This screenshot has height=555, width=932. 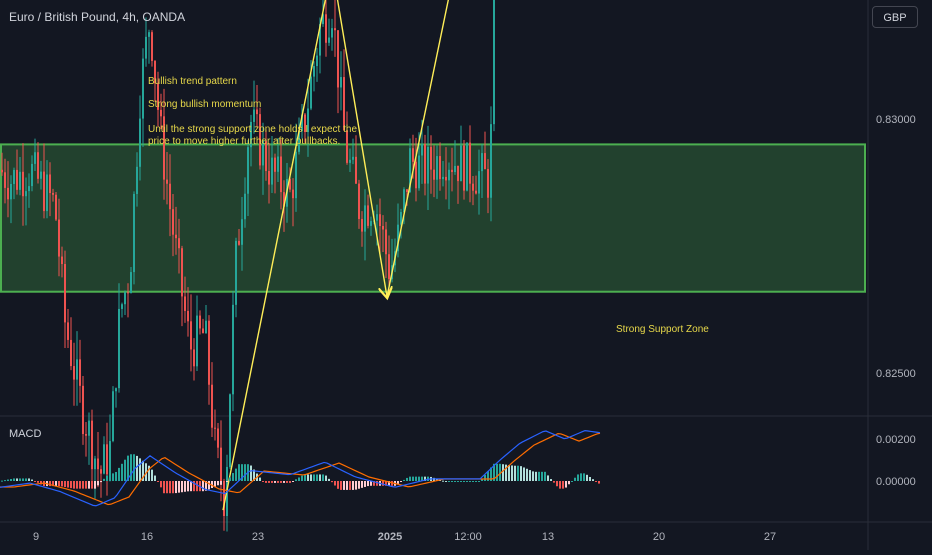 What do you see at coordinates (659, 537) in the screenshot?
I see `x-tick-label: 20` at bounding box center [659, 537].